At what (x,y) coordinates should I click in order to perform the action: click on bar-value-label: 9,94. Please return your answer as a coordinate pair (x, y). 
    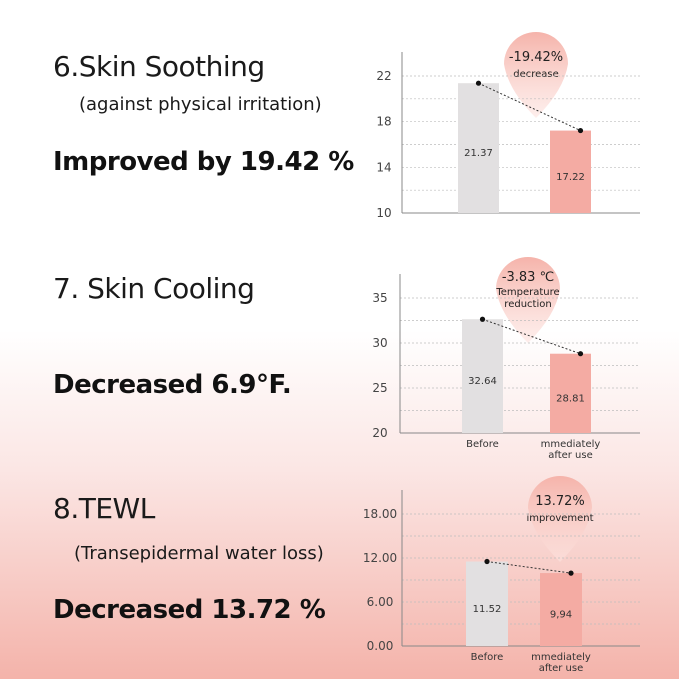
    Looking at the image, I should click on (561, 615).